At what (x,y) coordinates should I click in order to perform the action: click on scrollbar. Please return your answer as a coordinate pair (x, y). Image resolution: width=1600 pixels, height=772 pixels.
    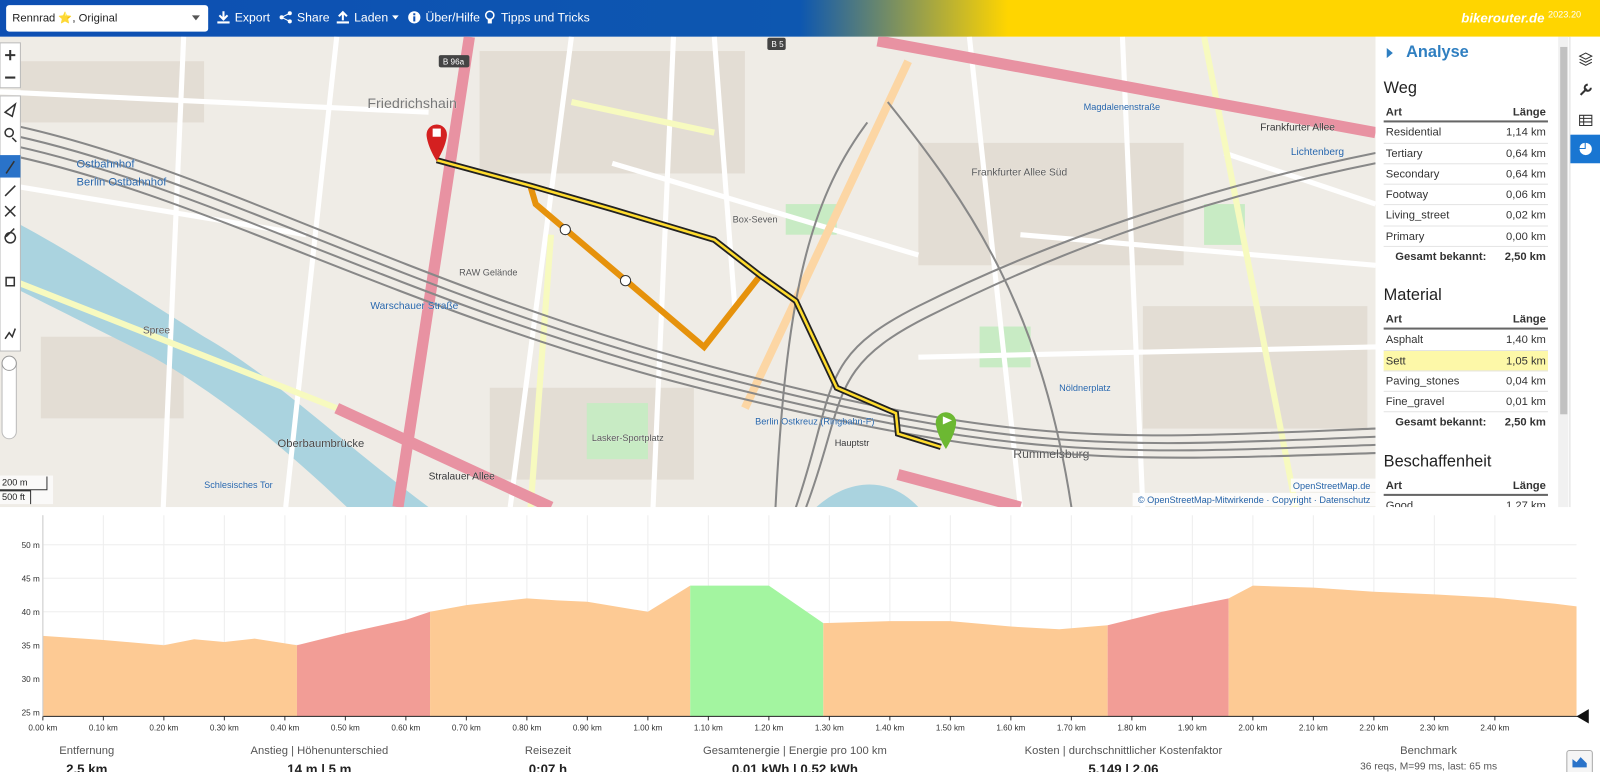
    Looking at the image, I should click on (1563, 272).